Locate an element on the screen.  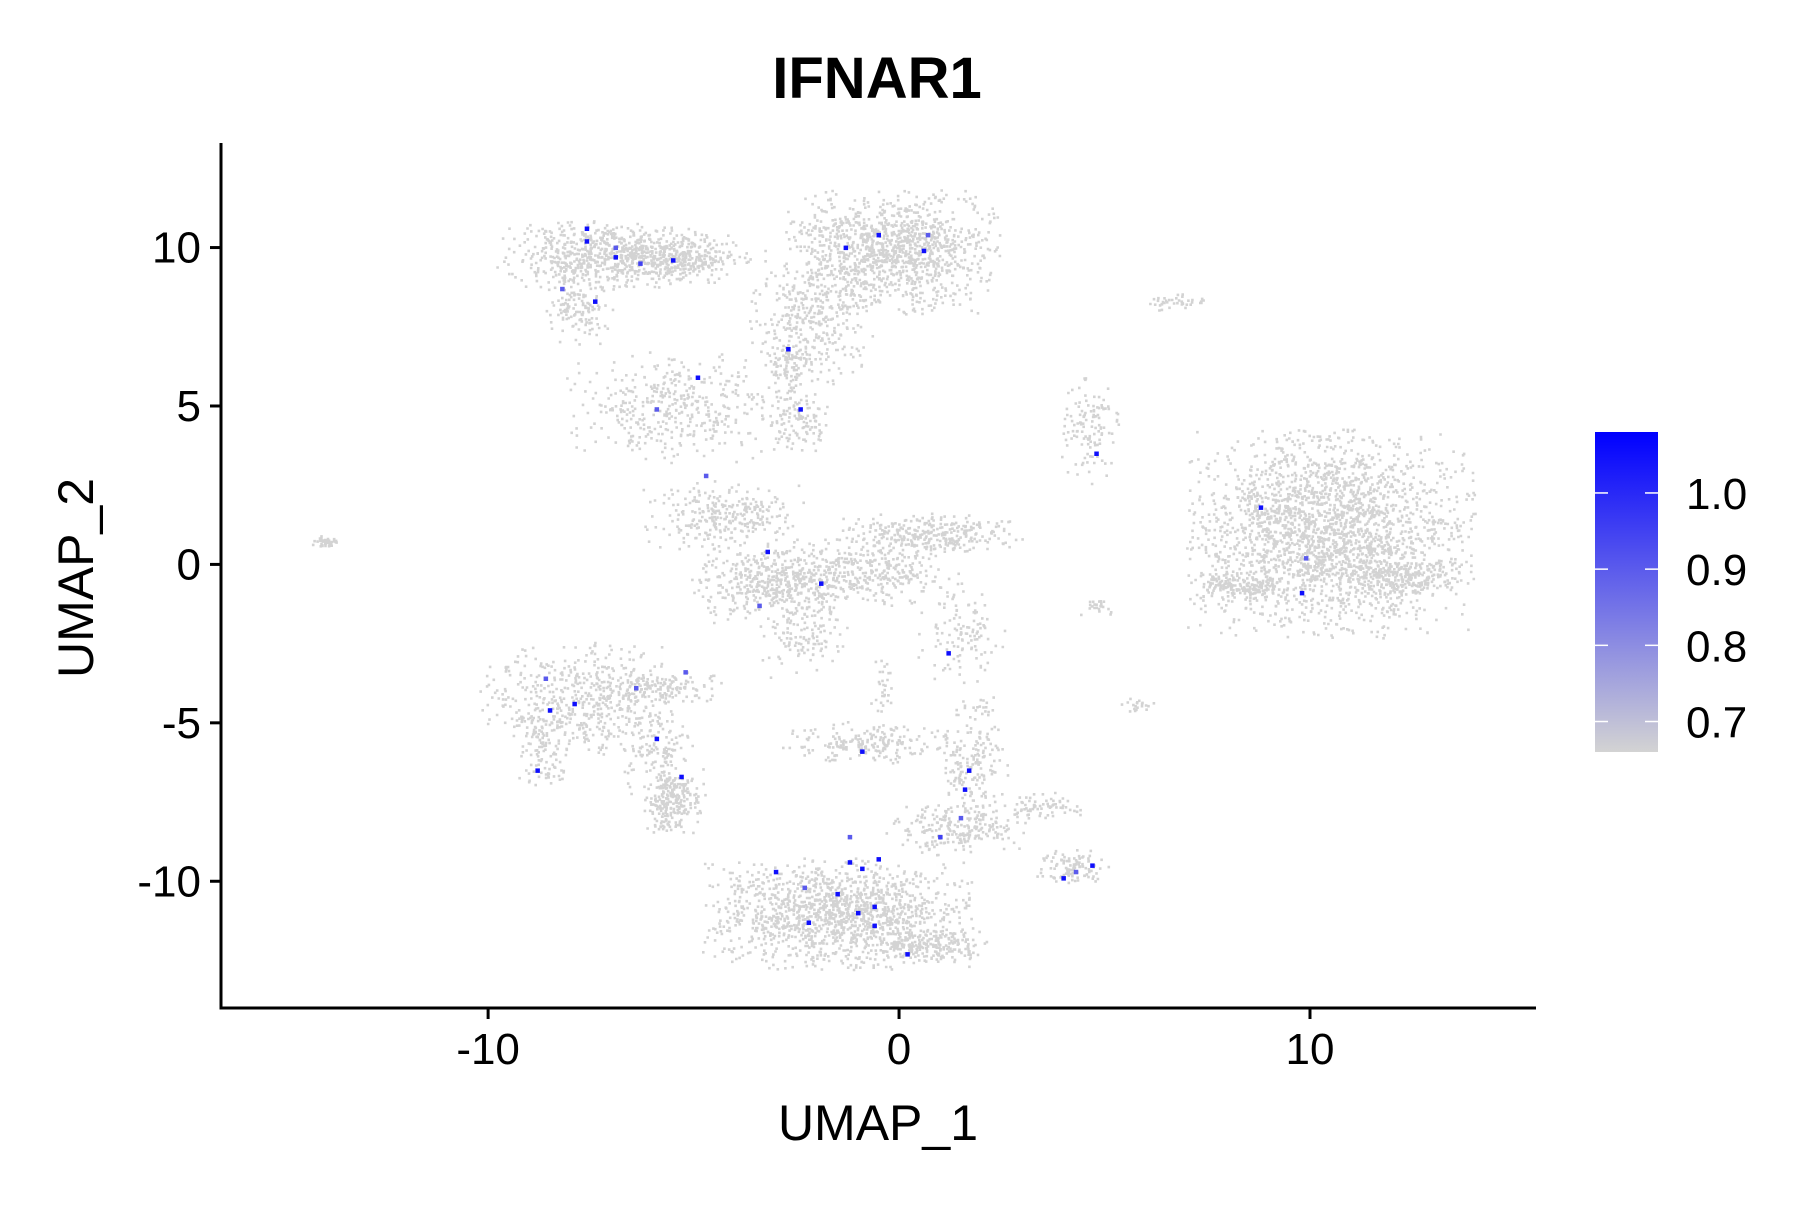
y-tick-label: 5 is located at coordinates (189, 406).